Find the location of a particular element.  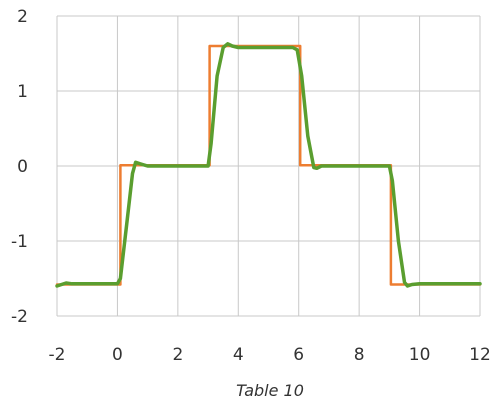

x-tick-label: 8 is located at coordinates (359, 355).